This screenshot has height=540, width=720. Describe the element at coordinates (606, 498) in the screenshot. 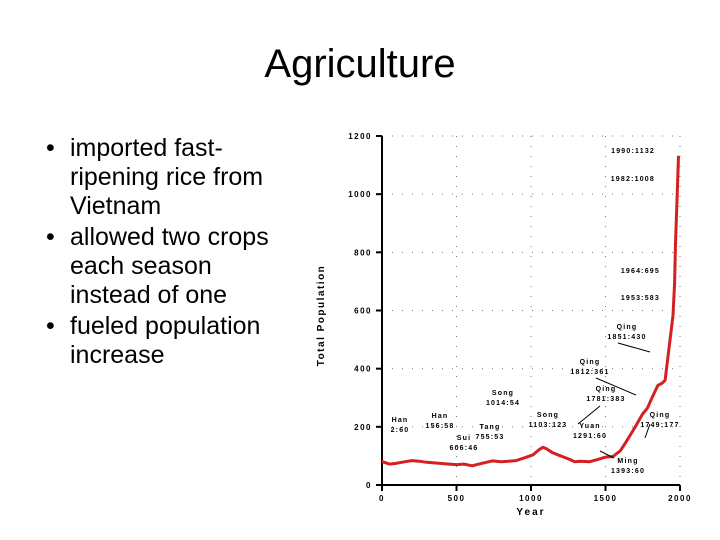

I see `x-tick-label: 1500` at that location.